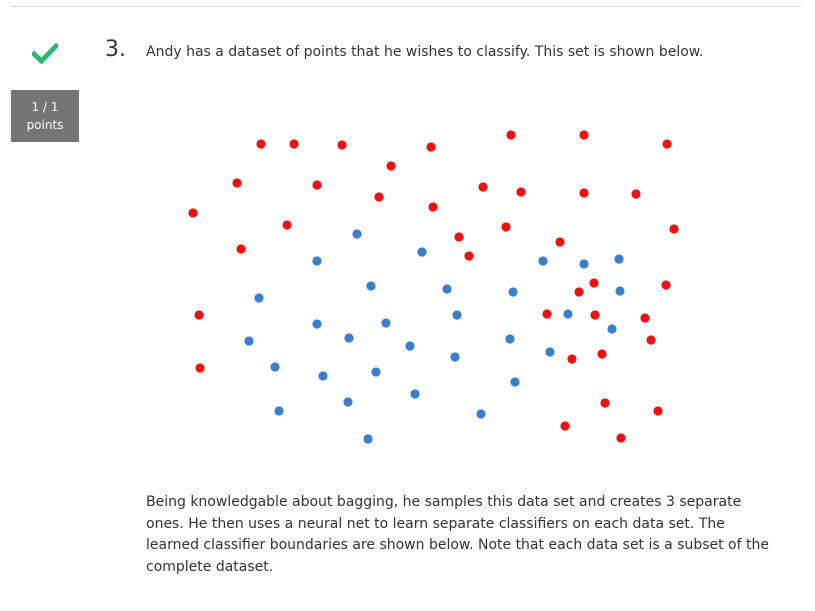  I want to click on checkmark-icon, so click(45, 54).